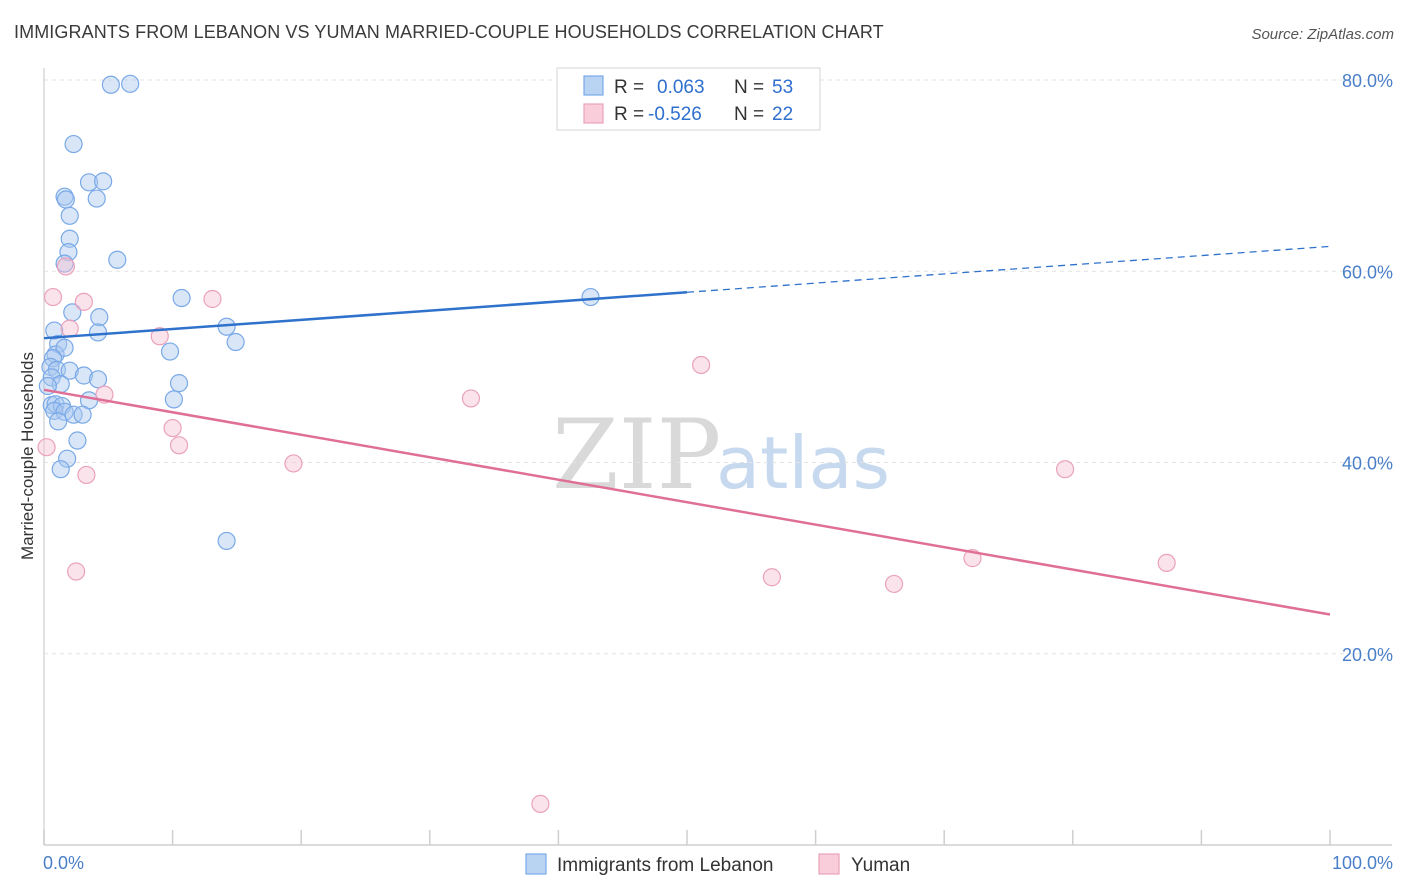 This screenshot has width=1406, height=892. I want to click on trend-line-lebanon, so click(365, 315).